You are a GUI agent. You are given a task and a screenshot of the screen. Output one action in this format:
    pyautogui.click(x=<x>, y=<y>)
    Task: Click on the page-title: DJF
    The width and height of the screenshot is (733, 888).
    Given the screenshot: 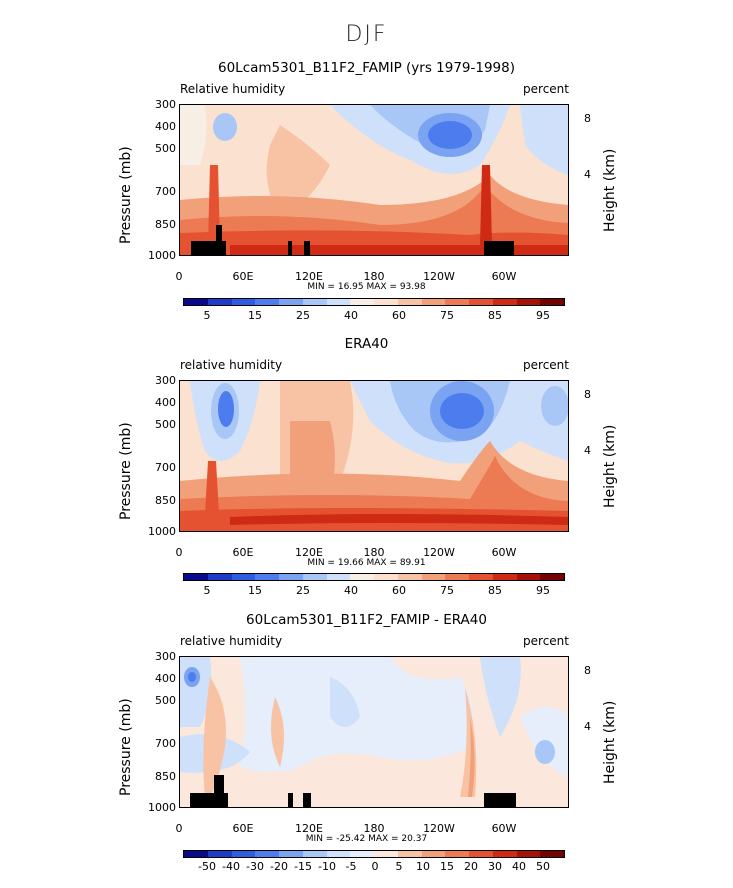 What is the action you would take?
    pyautogui.click(x=366, y=34)
    